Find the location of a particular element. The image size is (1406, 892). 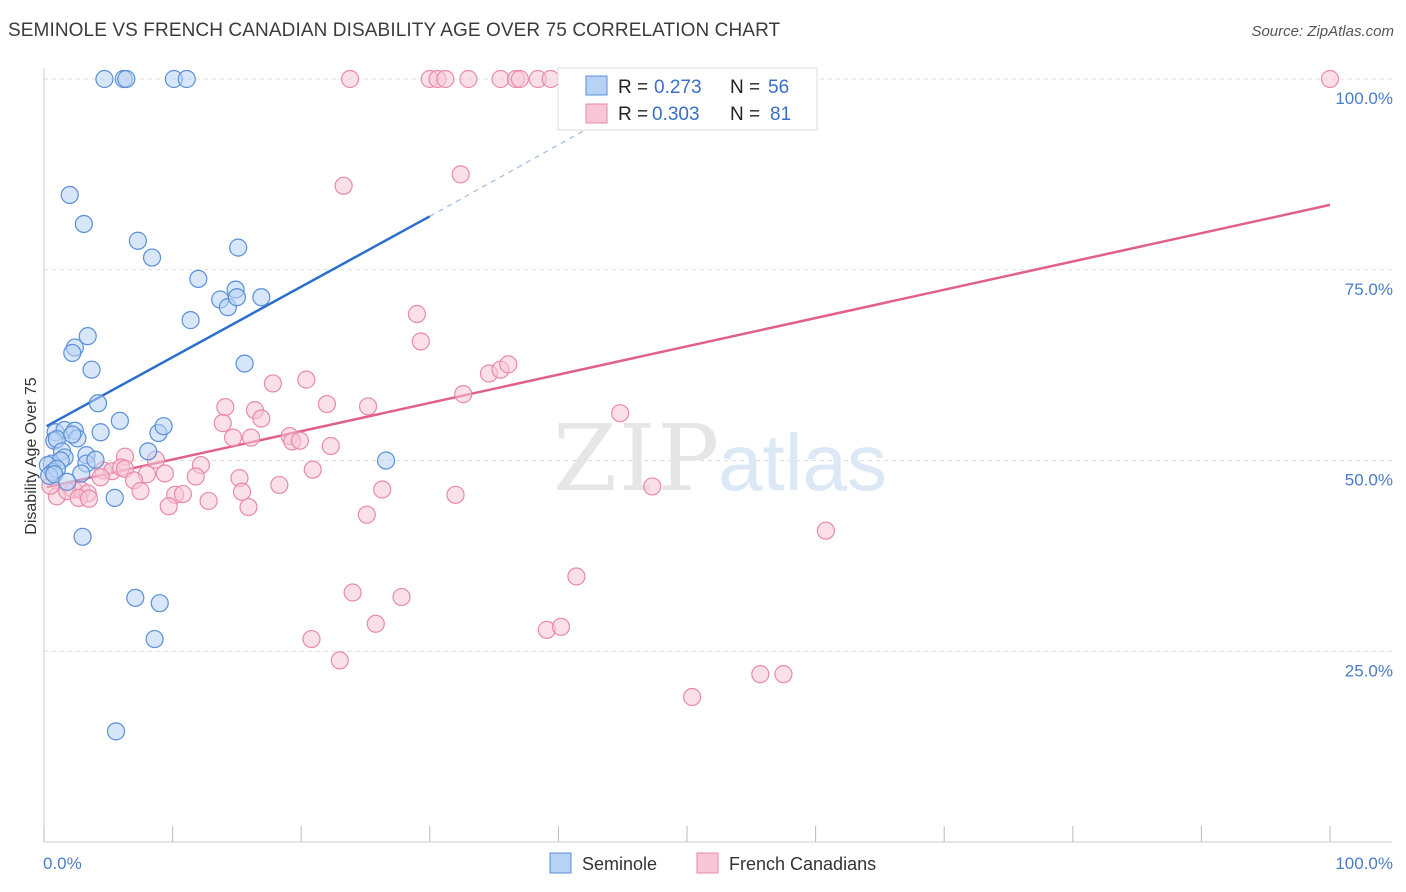

y-tick-label-75: 75.0% is located at coordinates (1369, 289).